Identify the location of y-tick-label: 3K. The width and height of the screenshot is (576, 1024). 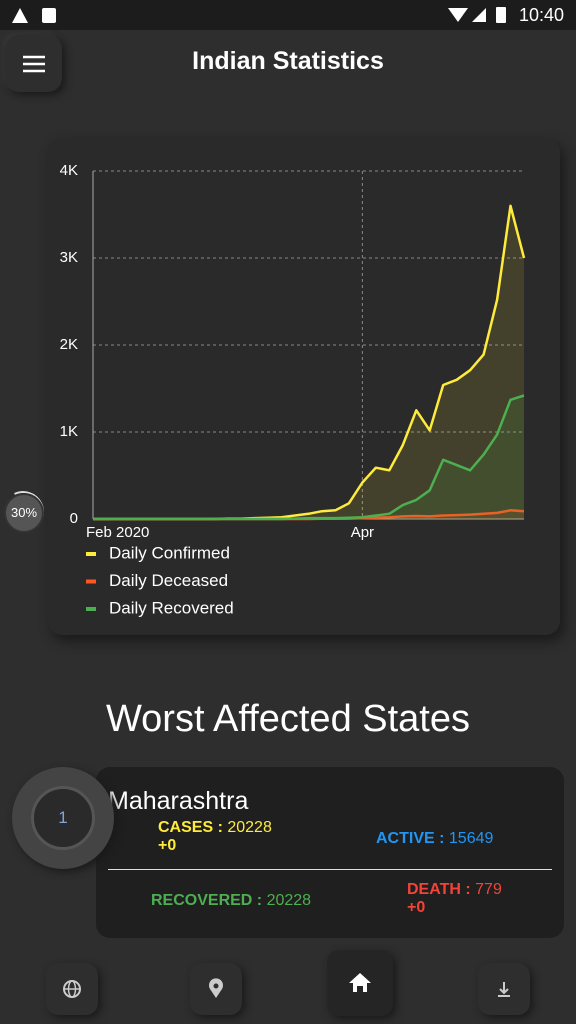
(69, 257).